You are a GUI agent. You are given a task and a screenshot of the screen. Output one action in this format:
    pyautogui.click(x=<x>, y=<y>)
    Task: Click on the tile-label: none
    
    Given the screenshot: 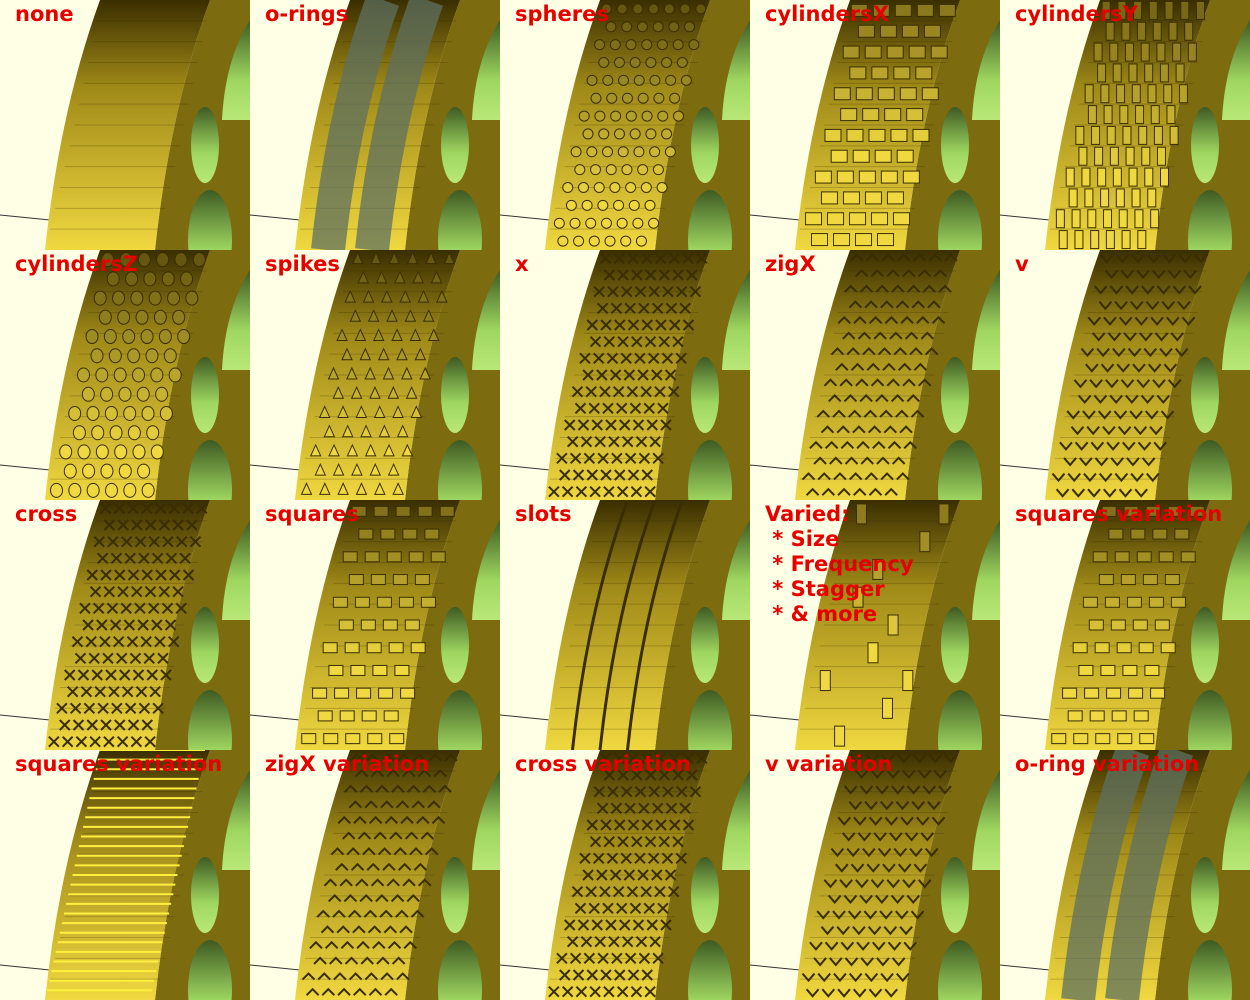 What is the action you would take?
    pyautogui.click(x=44, y=14)
    